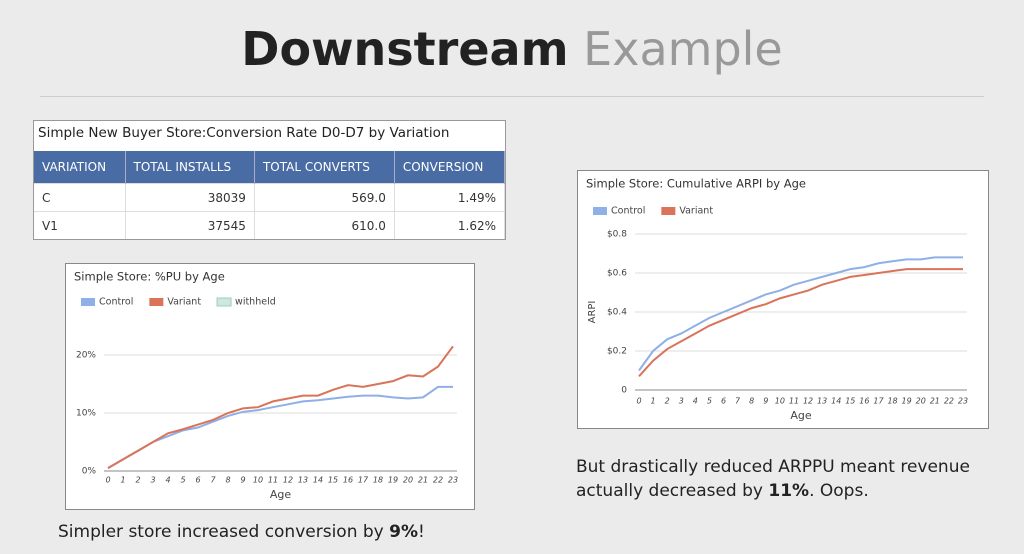 The width and height of the screenshot is (1024, 554). Describe the element at coordinates (80, 225) in the screenshot. I see `td: V1` at that location.